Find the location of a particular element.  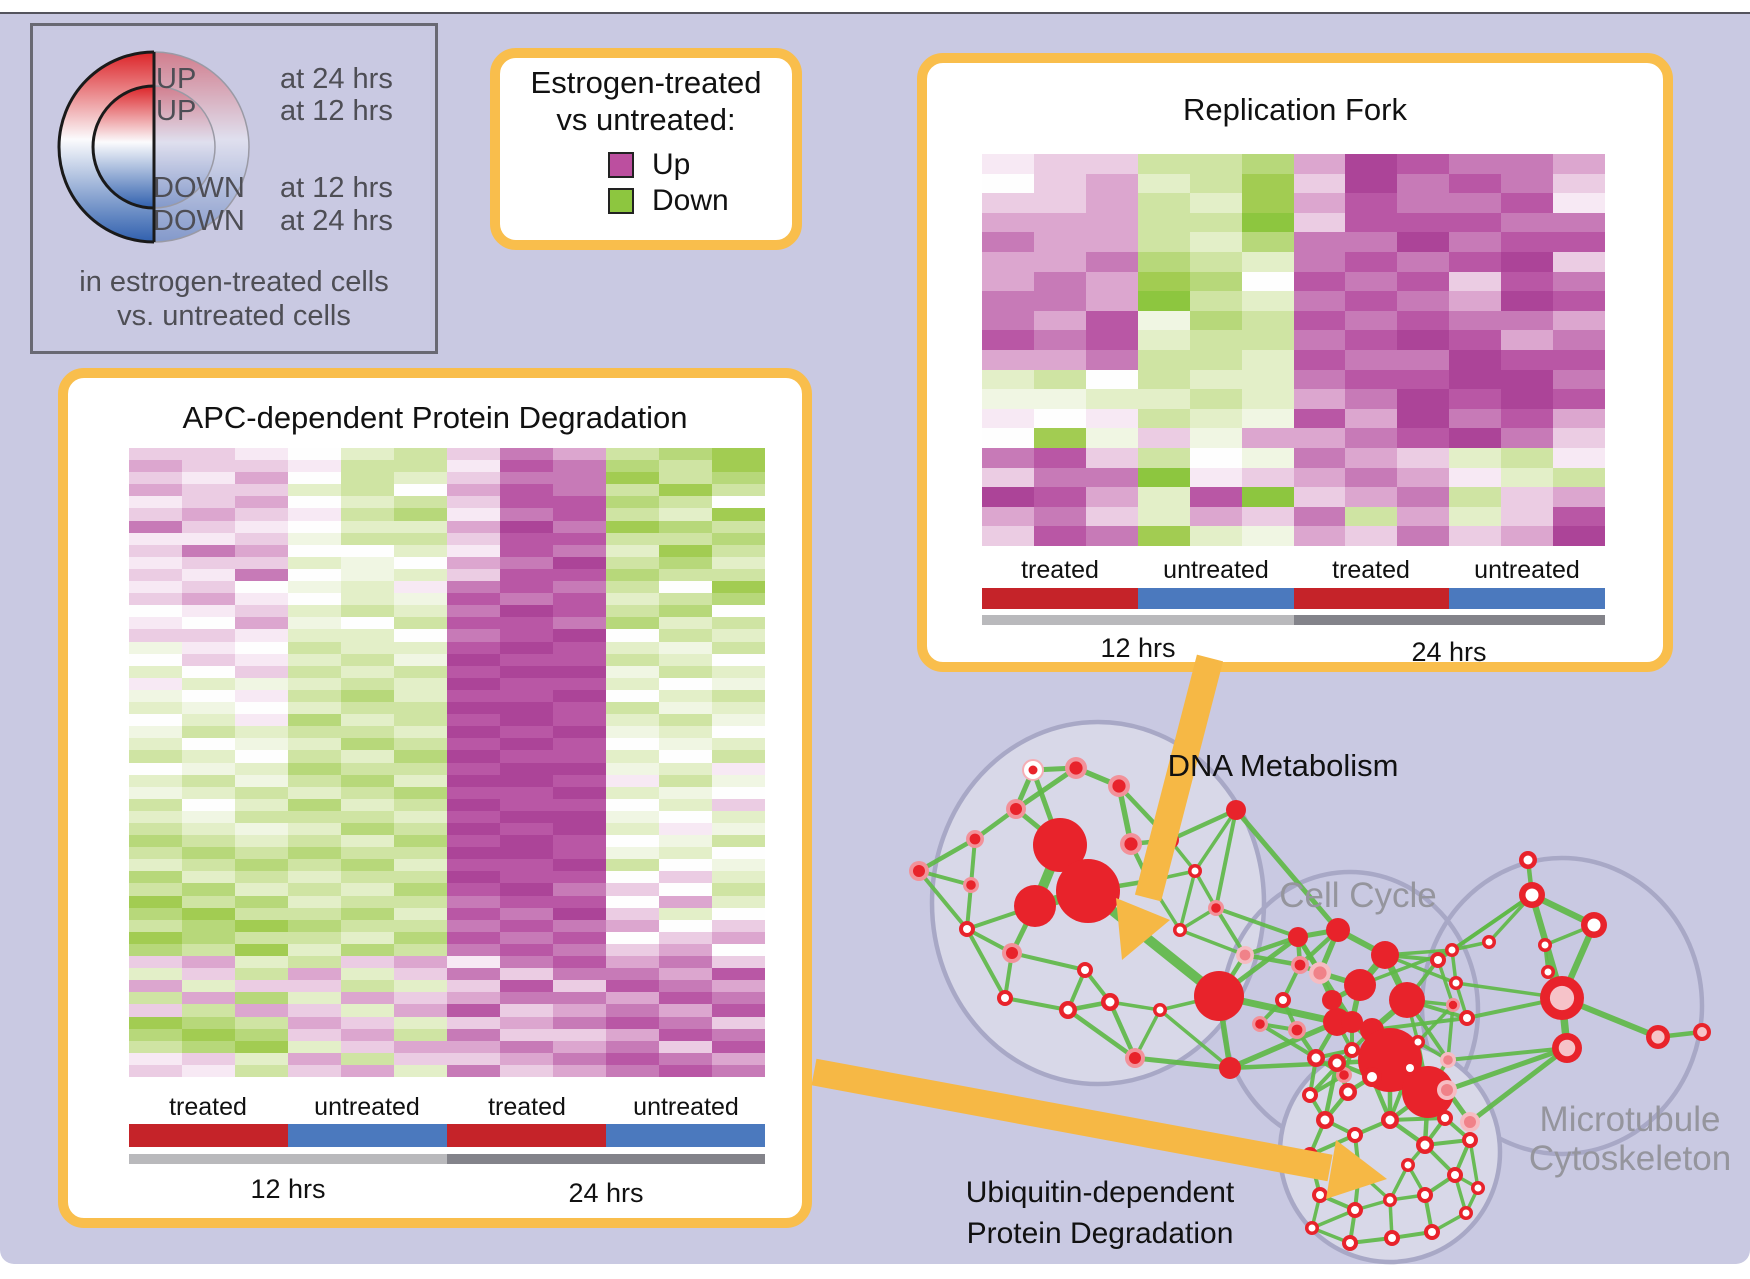

updown-title-line2: vs untreated: is located at coordinates (646, 119).